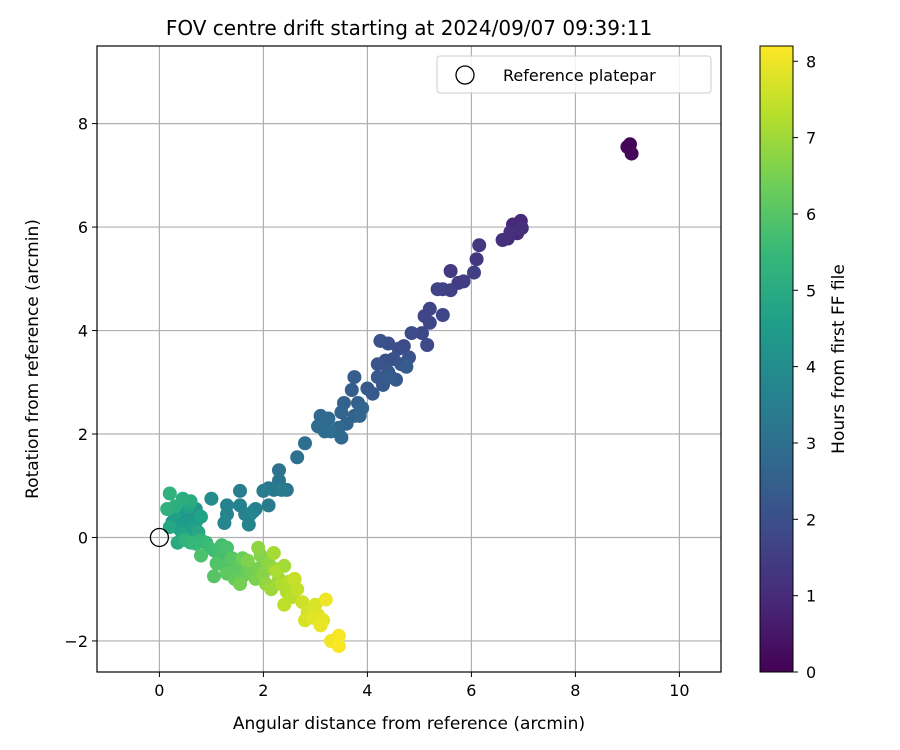 The width and height of the screenshot is (900, 750). Describe the element at coordinates (811, 443) in the screenshot. I see `colorbar-tick-label: 3` at that location.